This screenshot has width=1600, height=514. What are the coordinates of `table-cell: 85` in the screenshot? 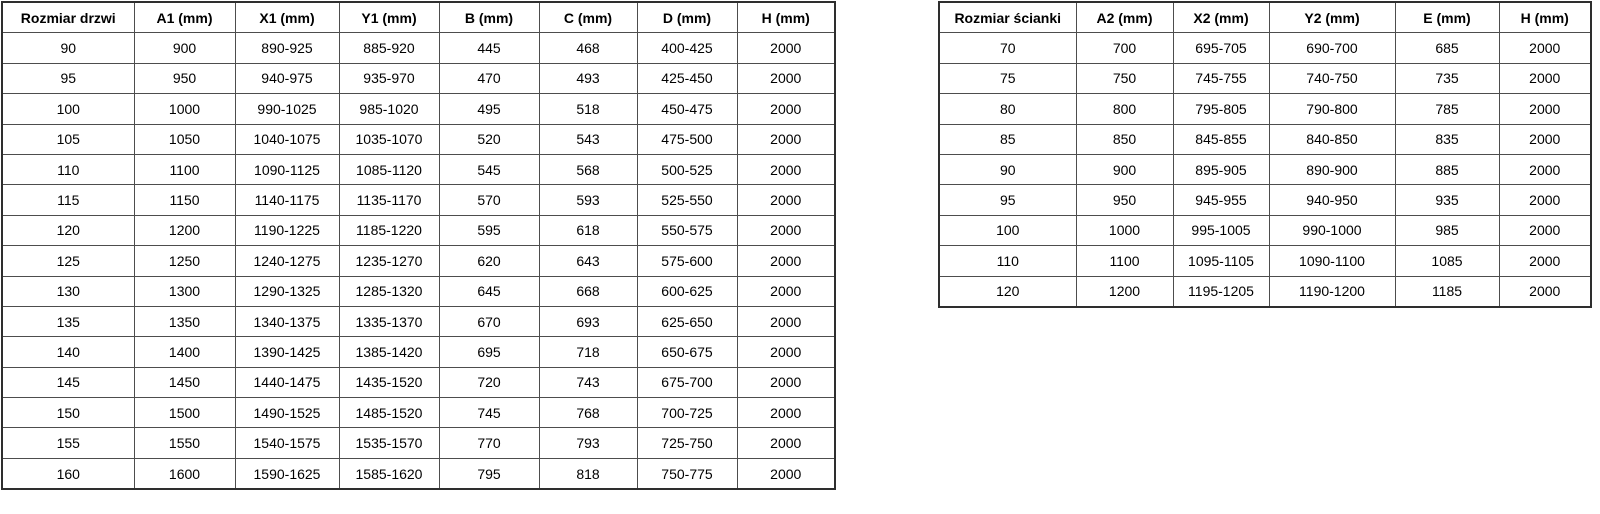 It's located at (1007, 139).